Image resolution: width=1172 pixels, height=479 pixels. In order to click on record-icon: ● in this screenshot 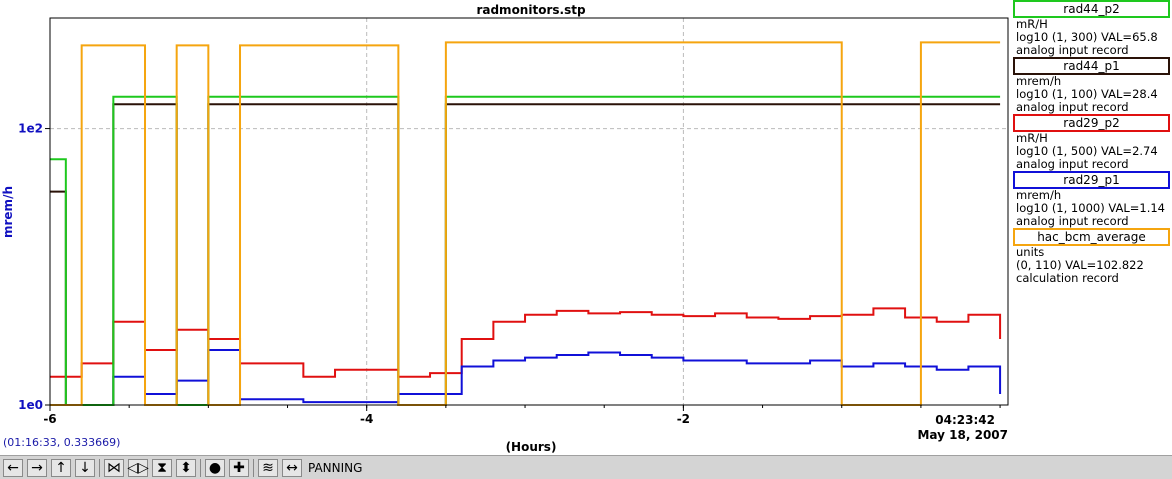, I will do `click(215, 467)`.